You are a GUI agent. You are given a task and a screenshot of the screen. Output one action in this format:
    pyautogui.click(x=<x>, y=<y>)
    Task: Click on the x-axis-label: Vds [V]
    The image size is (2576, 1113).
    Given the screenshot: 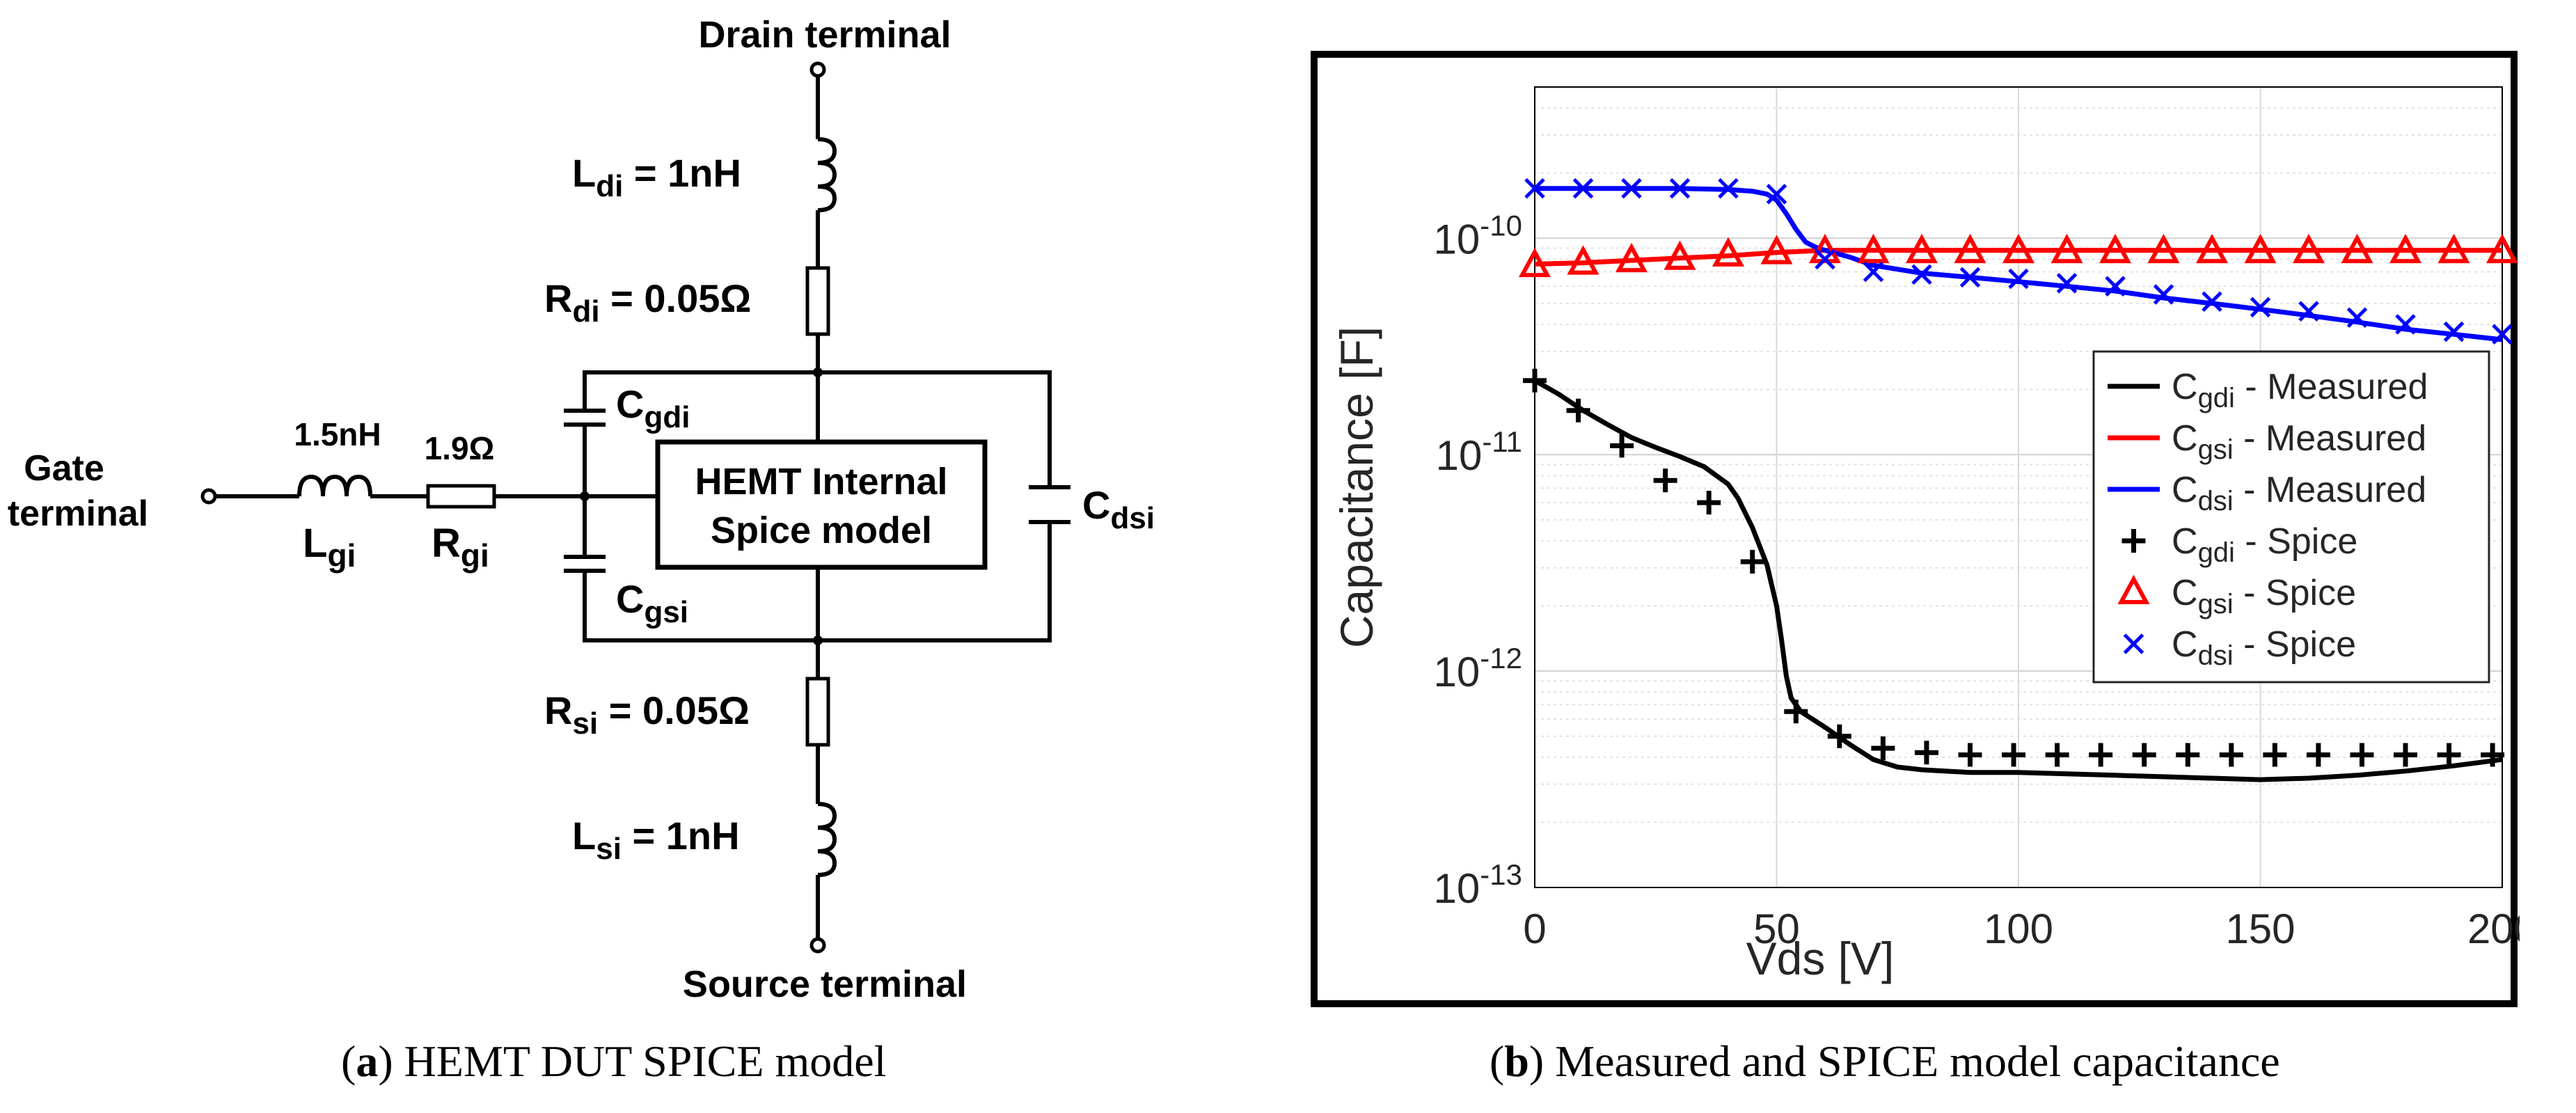 What is the action you would take?
    pyautogui.click(x=1820, y=958)
    